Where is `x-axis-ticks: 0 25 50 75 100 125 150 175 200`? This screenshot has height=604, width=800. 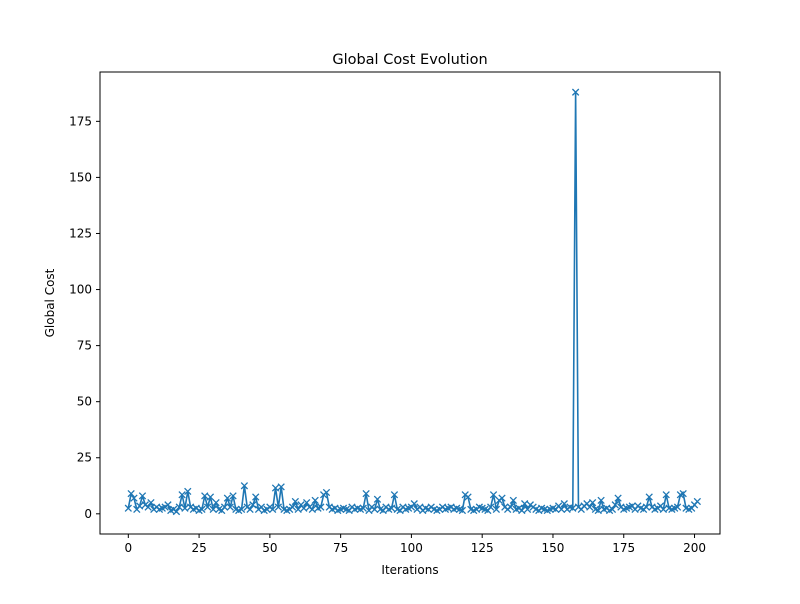
x-axis-ticks: 0 25 50 75 100 125 150 175 200 is located at coordinates (415, 544).